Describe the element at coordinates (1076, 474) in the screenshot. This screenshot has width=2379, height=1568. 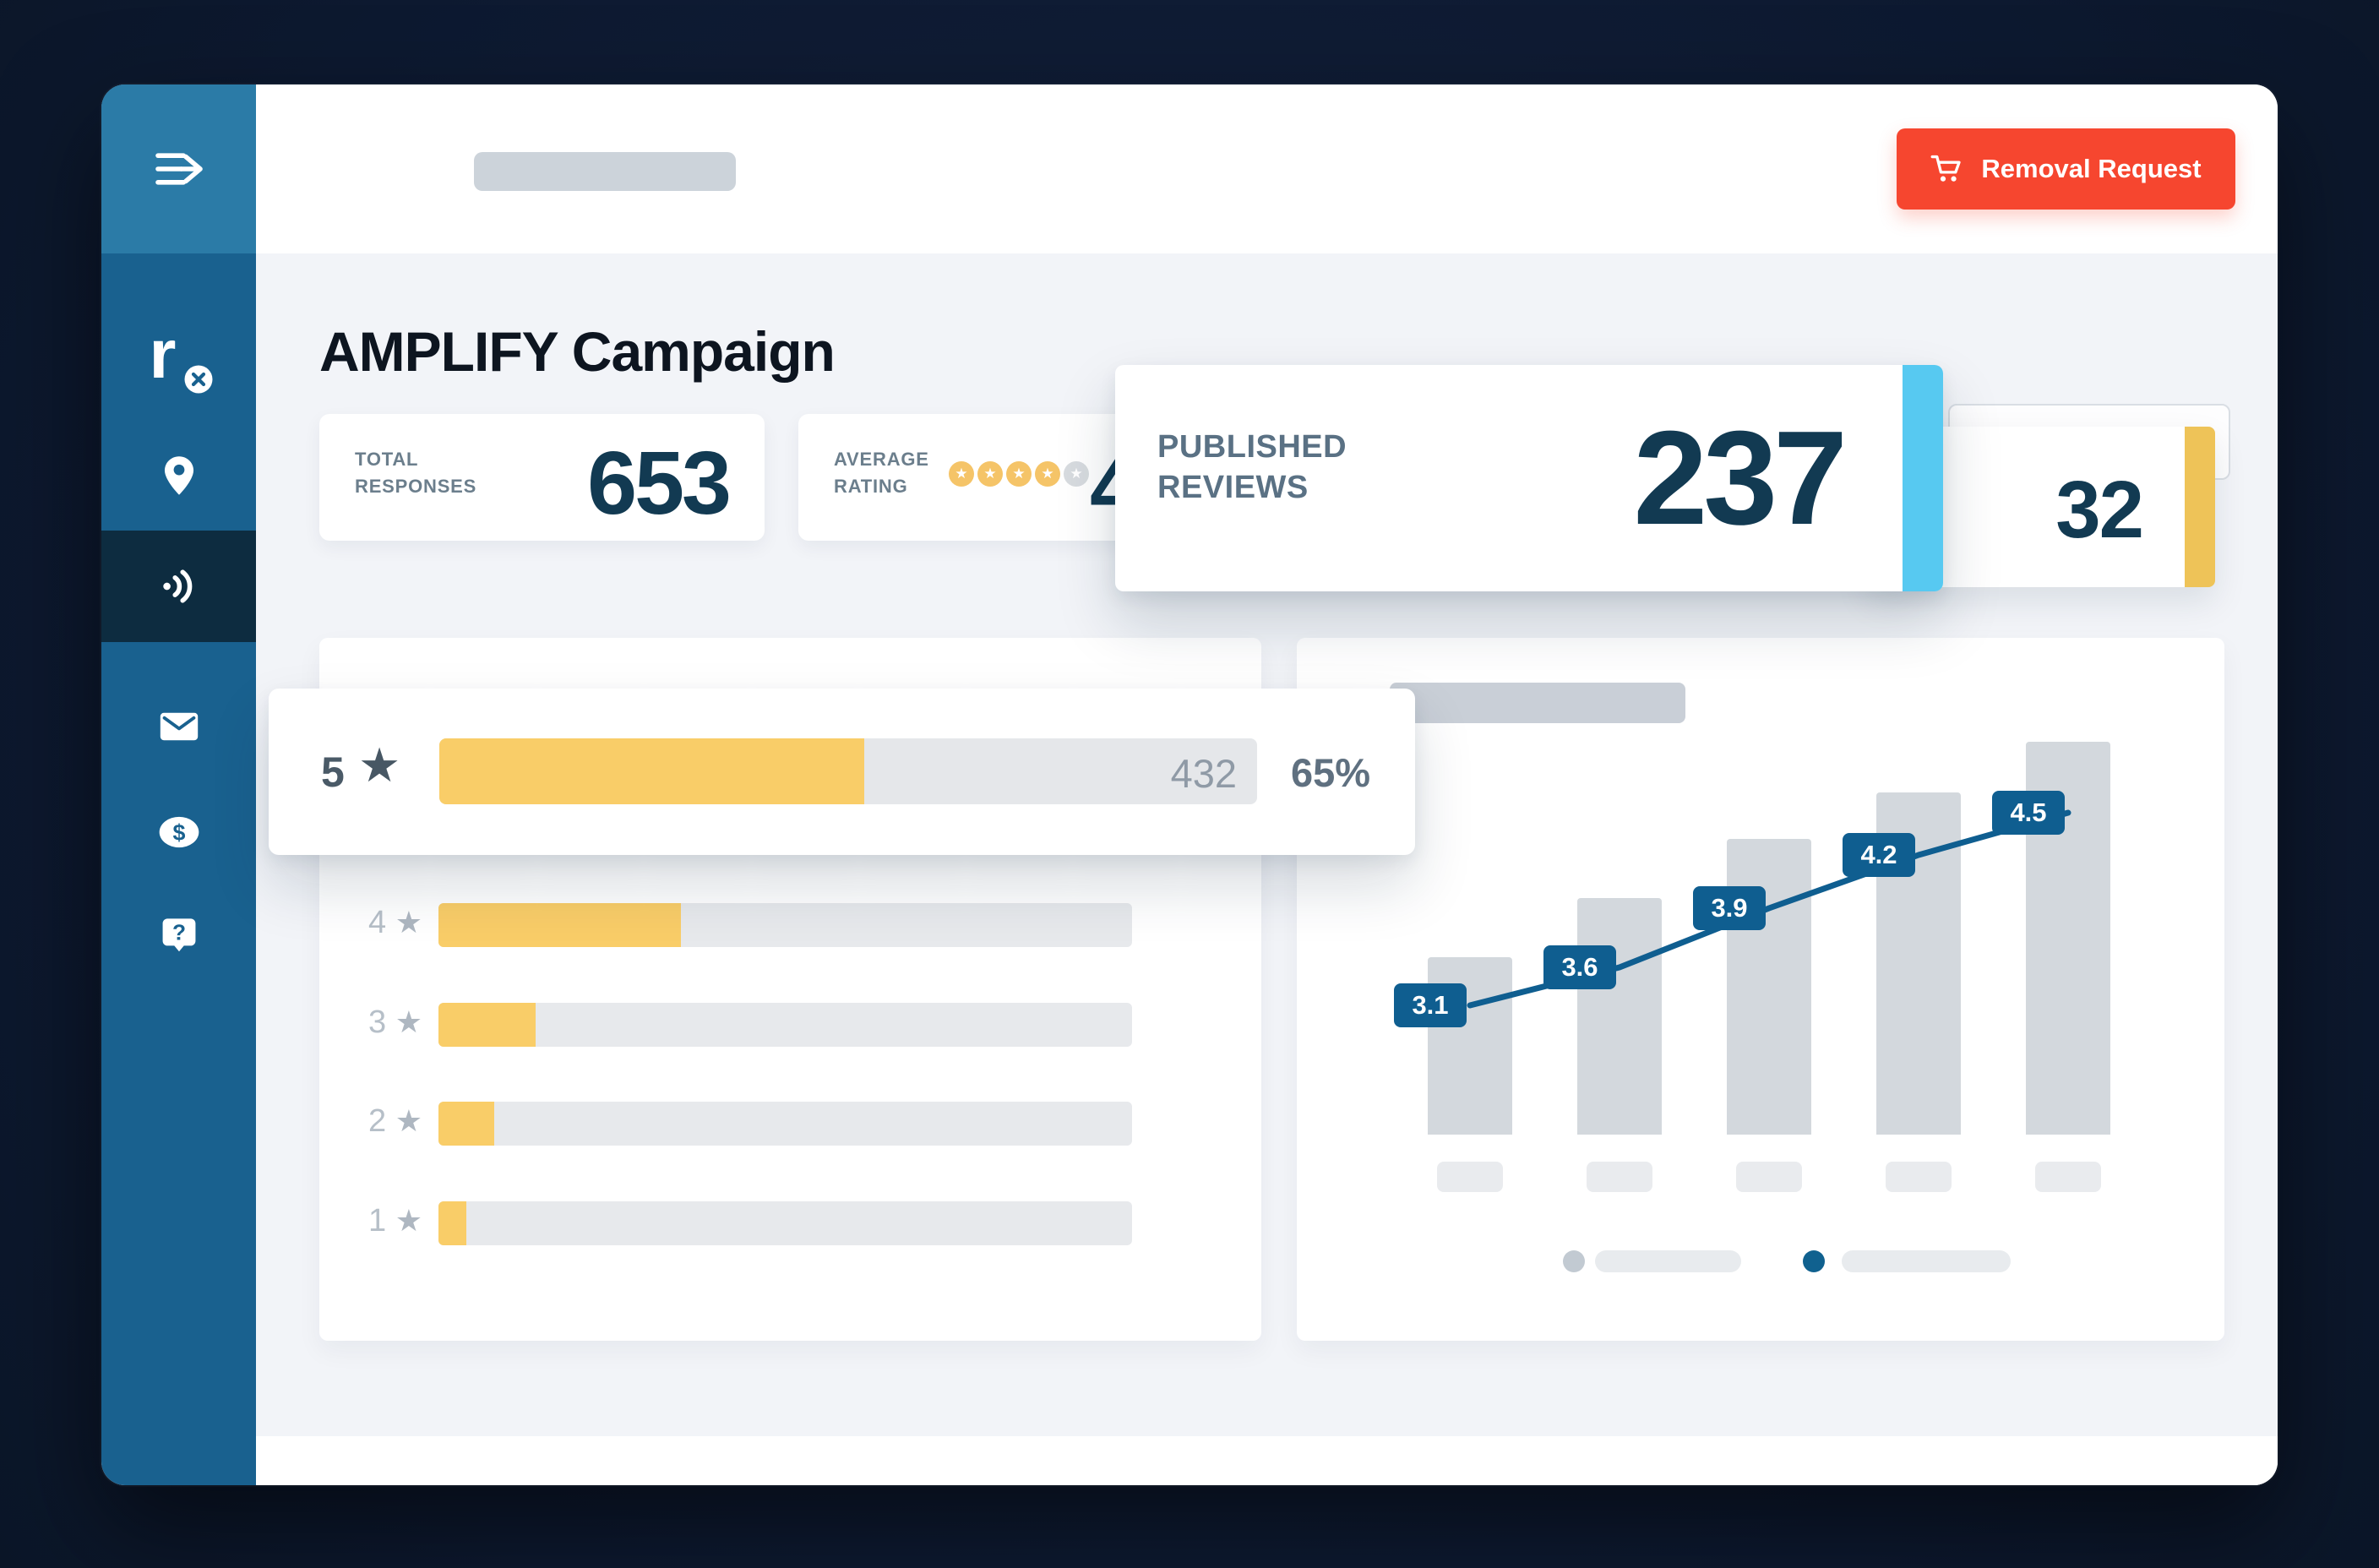
I see `star-empty-icon: ★` at that location.